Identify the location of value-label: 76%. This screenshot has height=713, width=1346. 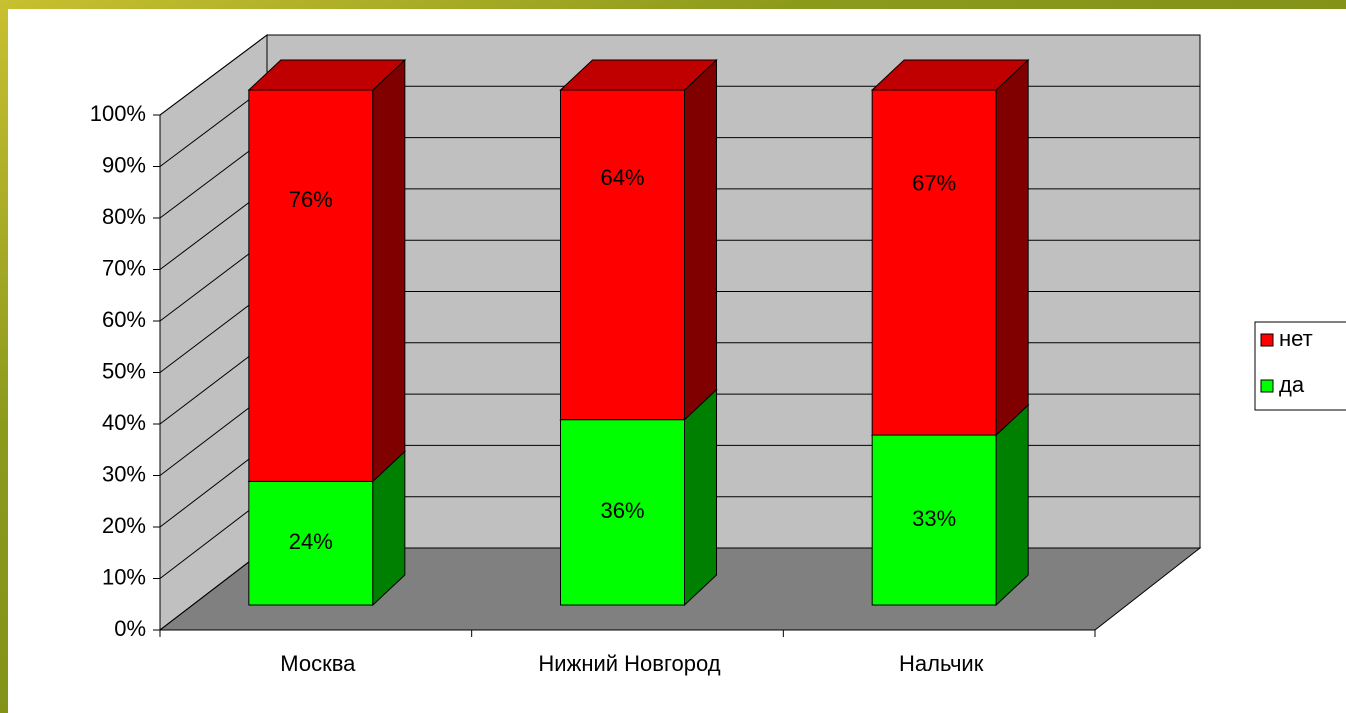
(311, 199).